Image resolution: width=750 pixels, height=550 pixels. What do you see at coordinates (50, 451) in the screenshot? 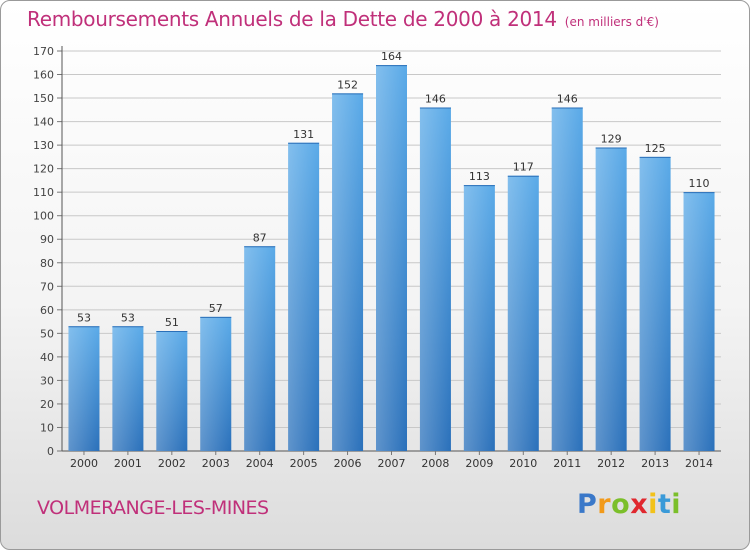
I see `y-tick-label: 0` at bounding box center [50, 451].